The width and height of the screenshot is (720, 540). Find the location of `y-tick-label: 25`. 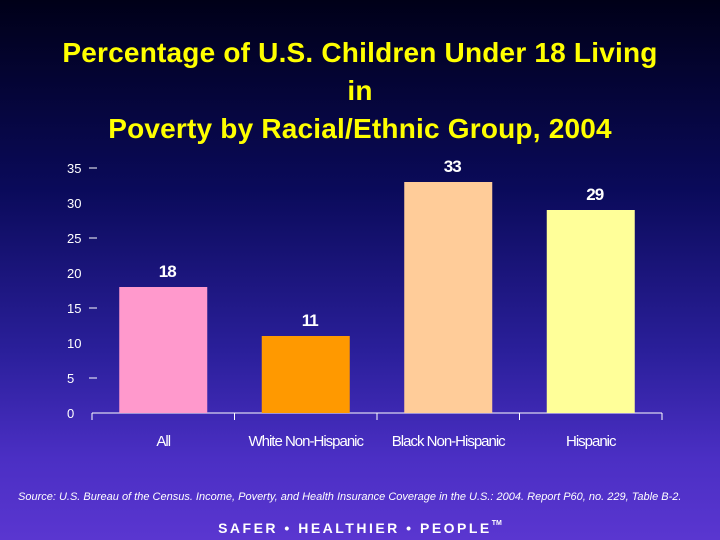

y-tick-label: 25 is located at coordinates (74, 238).